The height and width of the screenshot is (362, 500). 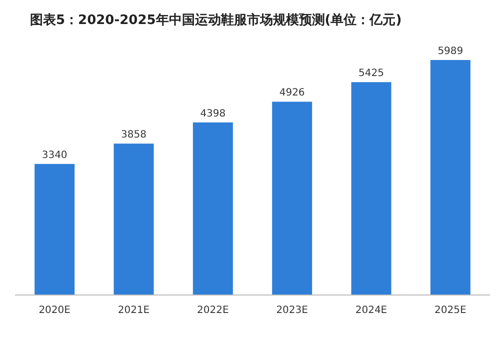 I want to click on data-label: 4926, so click(x=292, y=93).